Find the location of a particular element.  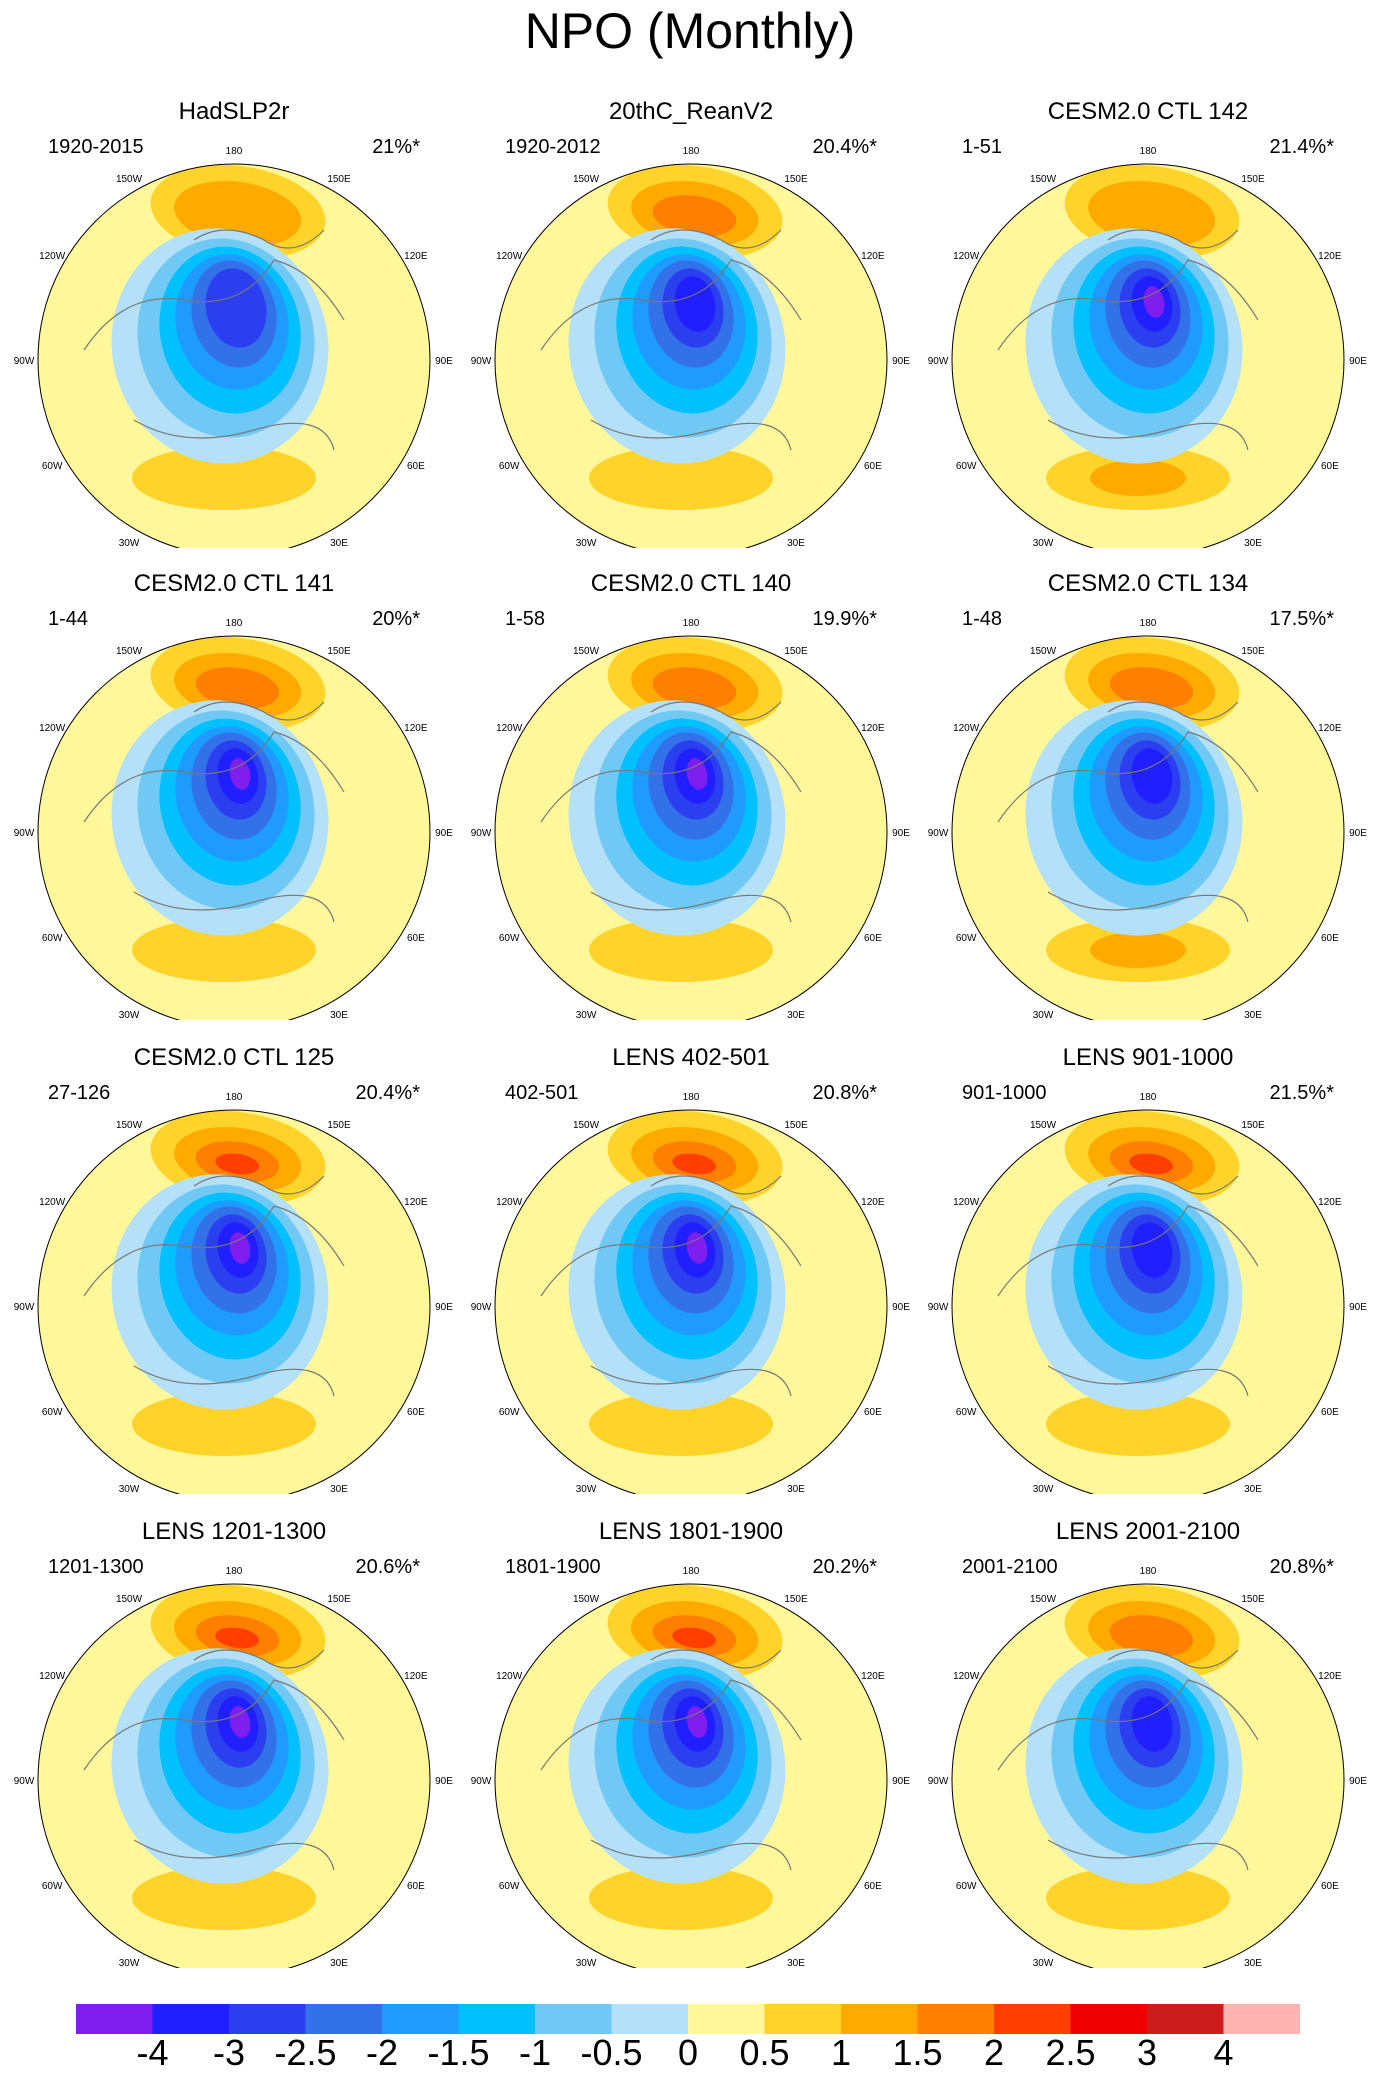

panel-year-range: 1-58 is located at coordinates (525, 619).